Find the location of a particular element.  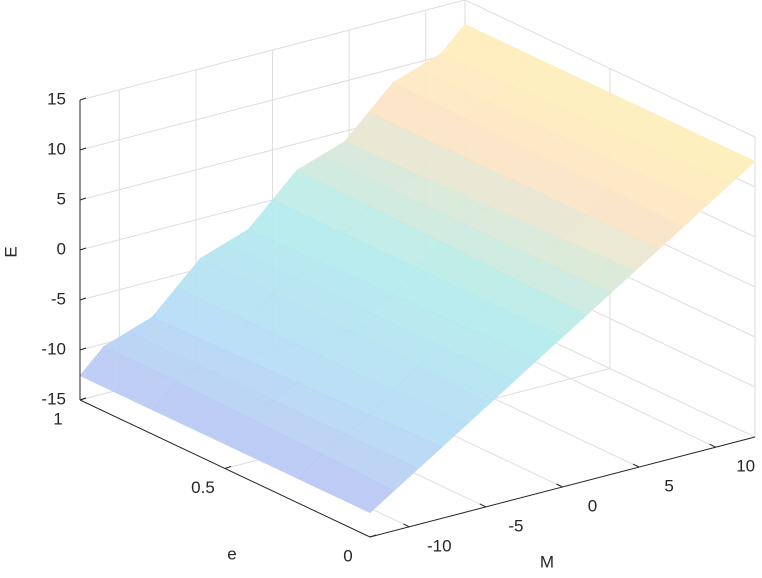

y-axis-label: e is located at coordinates (231, 553).